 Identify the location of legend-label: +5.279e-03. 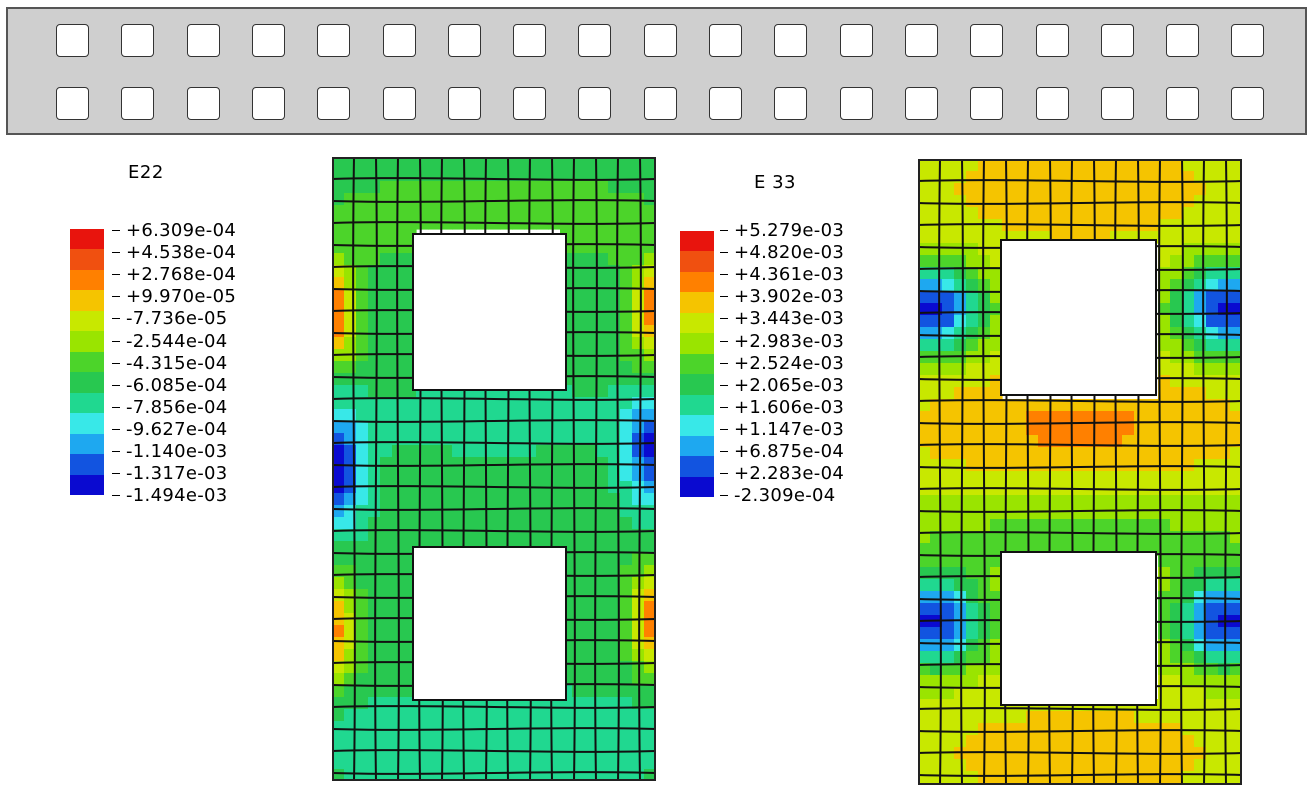
(789, 230).